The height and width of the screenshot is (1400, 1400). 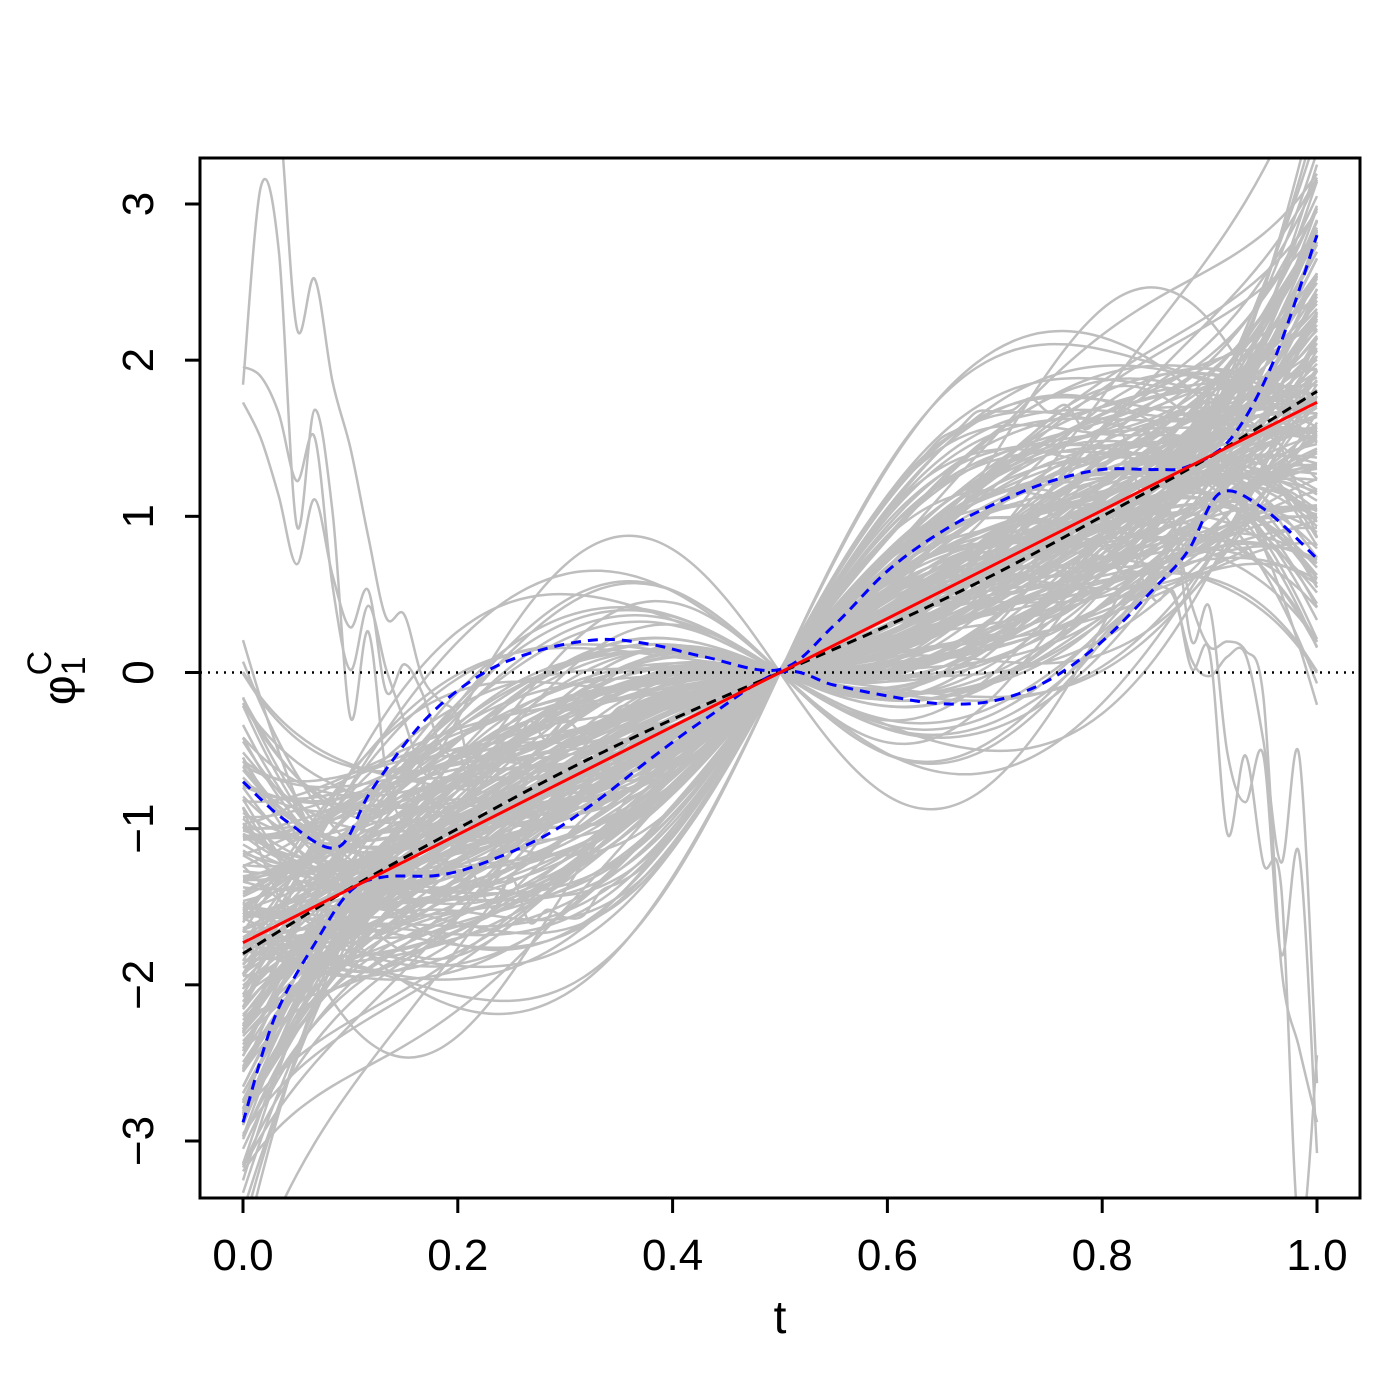 I want to click on y-tick-label-group: −2, so click(x=138, y=985).